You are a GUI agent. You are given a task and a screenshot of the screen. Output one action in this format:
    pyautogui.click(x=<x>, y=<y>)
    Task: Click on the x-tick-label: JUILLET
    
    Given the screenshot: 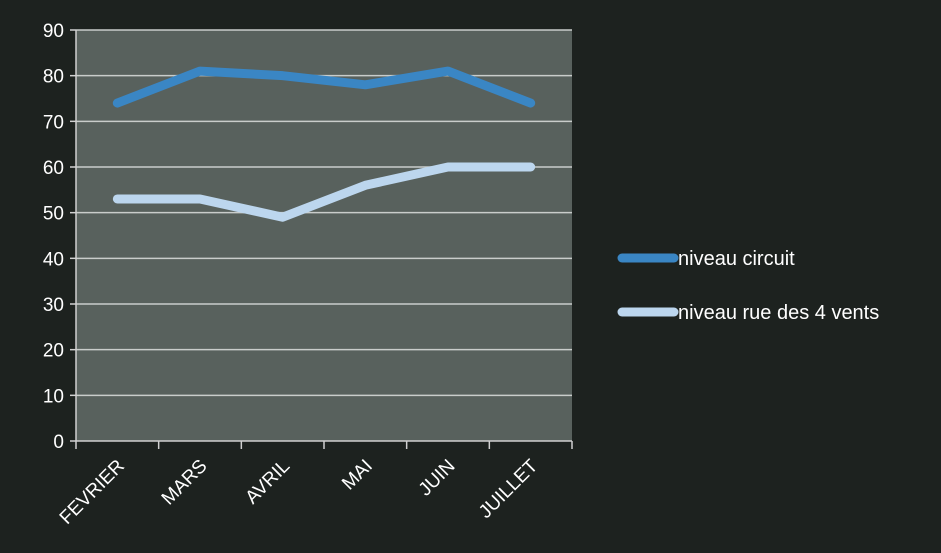 What is the action you would take?
    pyautogui.click(x=508, y=488)
    